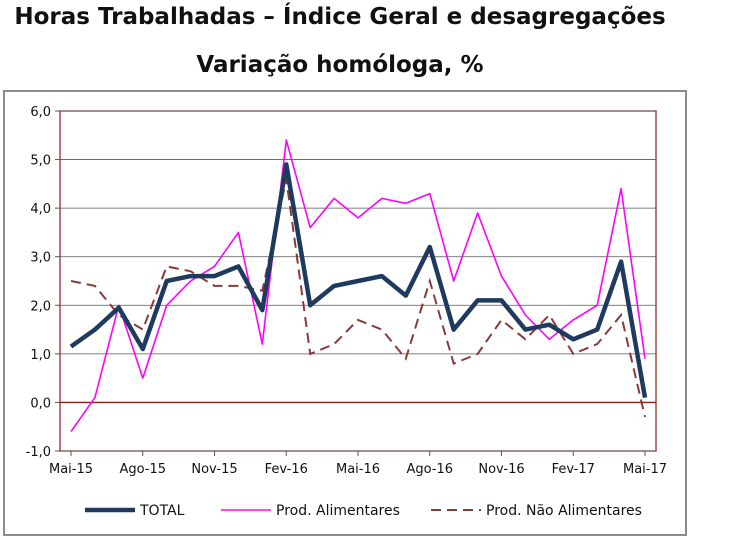 The image size is (750, 542). I want to click on y-tick-label: 0,0, so click(40, 403).